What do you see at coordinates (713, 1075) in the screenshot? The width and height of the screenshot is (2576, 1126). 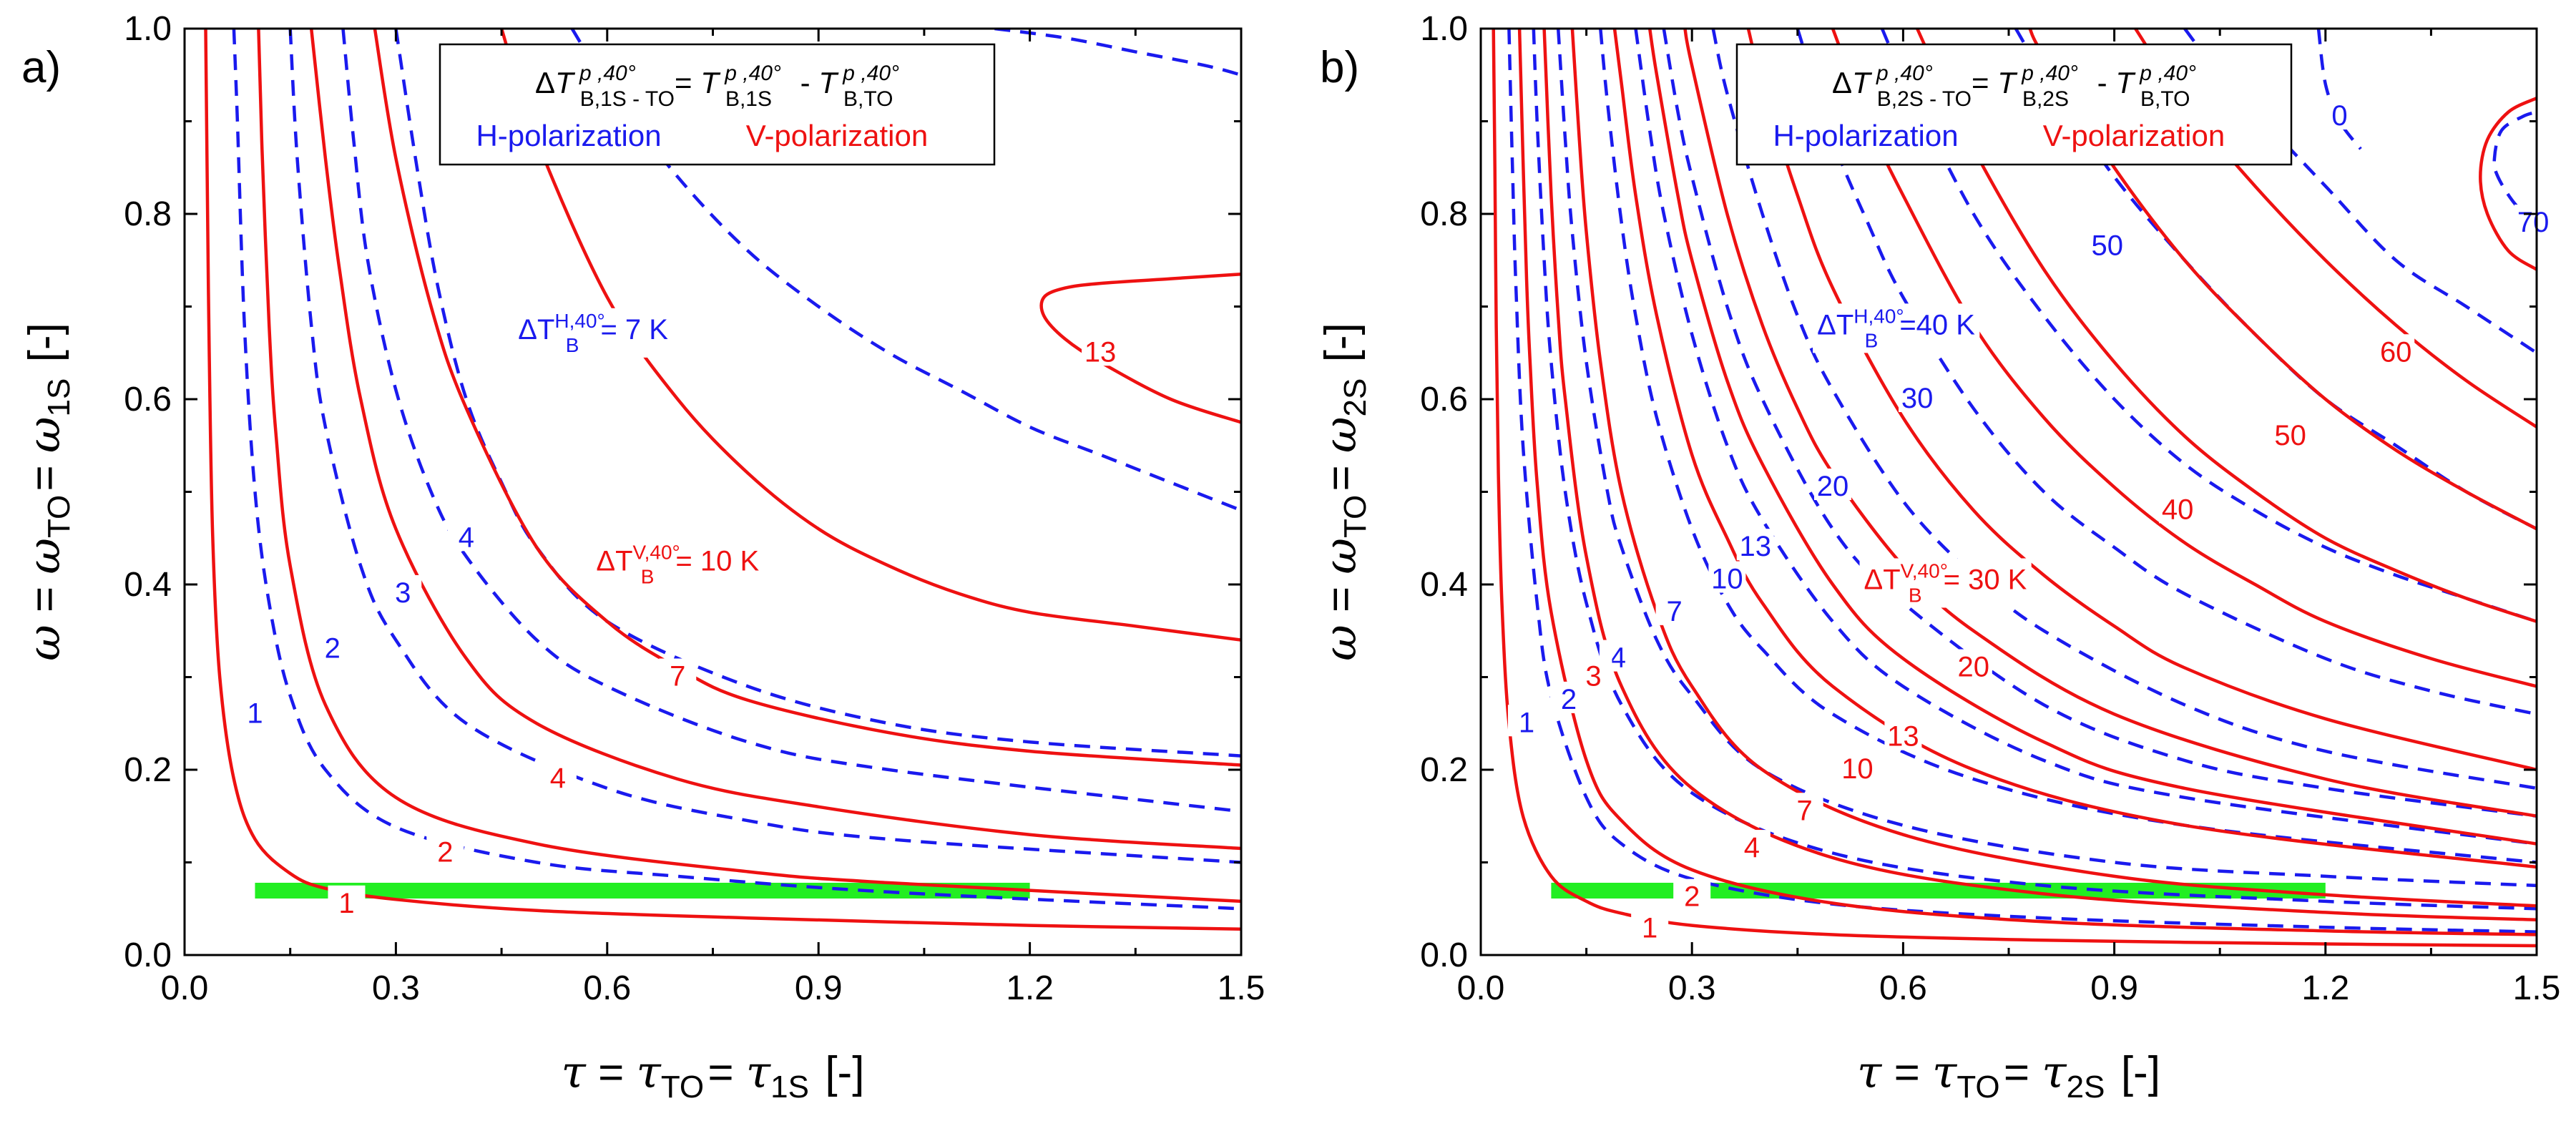 I see `x-axis-title: τ = τTO = τ1S [-]` at bounding box center [713, 1075].